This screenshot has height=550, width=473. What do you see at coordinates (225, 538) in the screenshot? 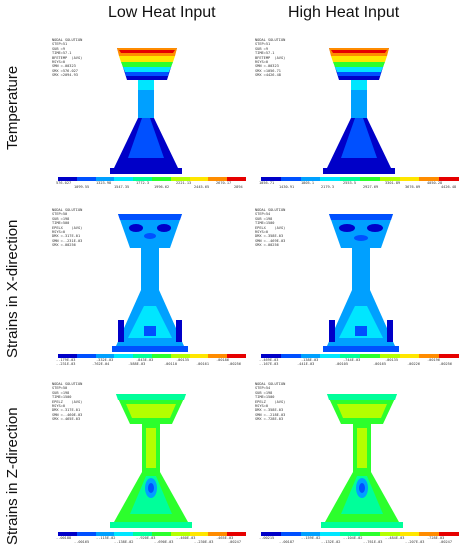
I see `tick-label: .465E-03` at bounding box center [225, 538].